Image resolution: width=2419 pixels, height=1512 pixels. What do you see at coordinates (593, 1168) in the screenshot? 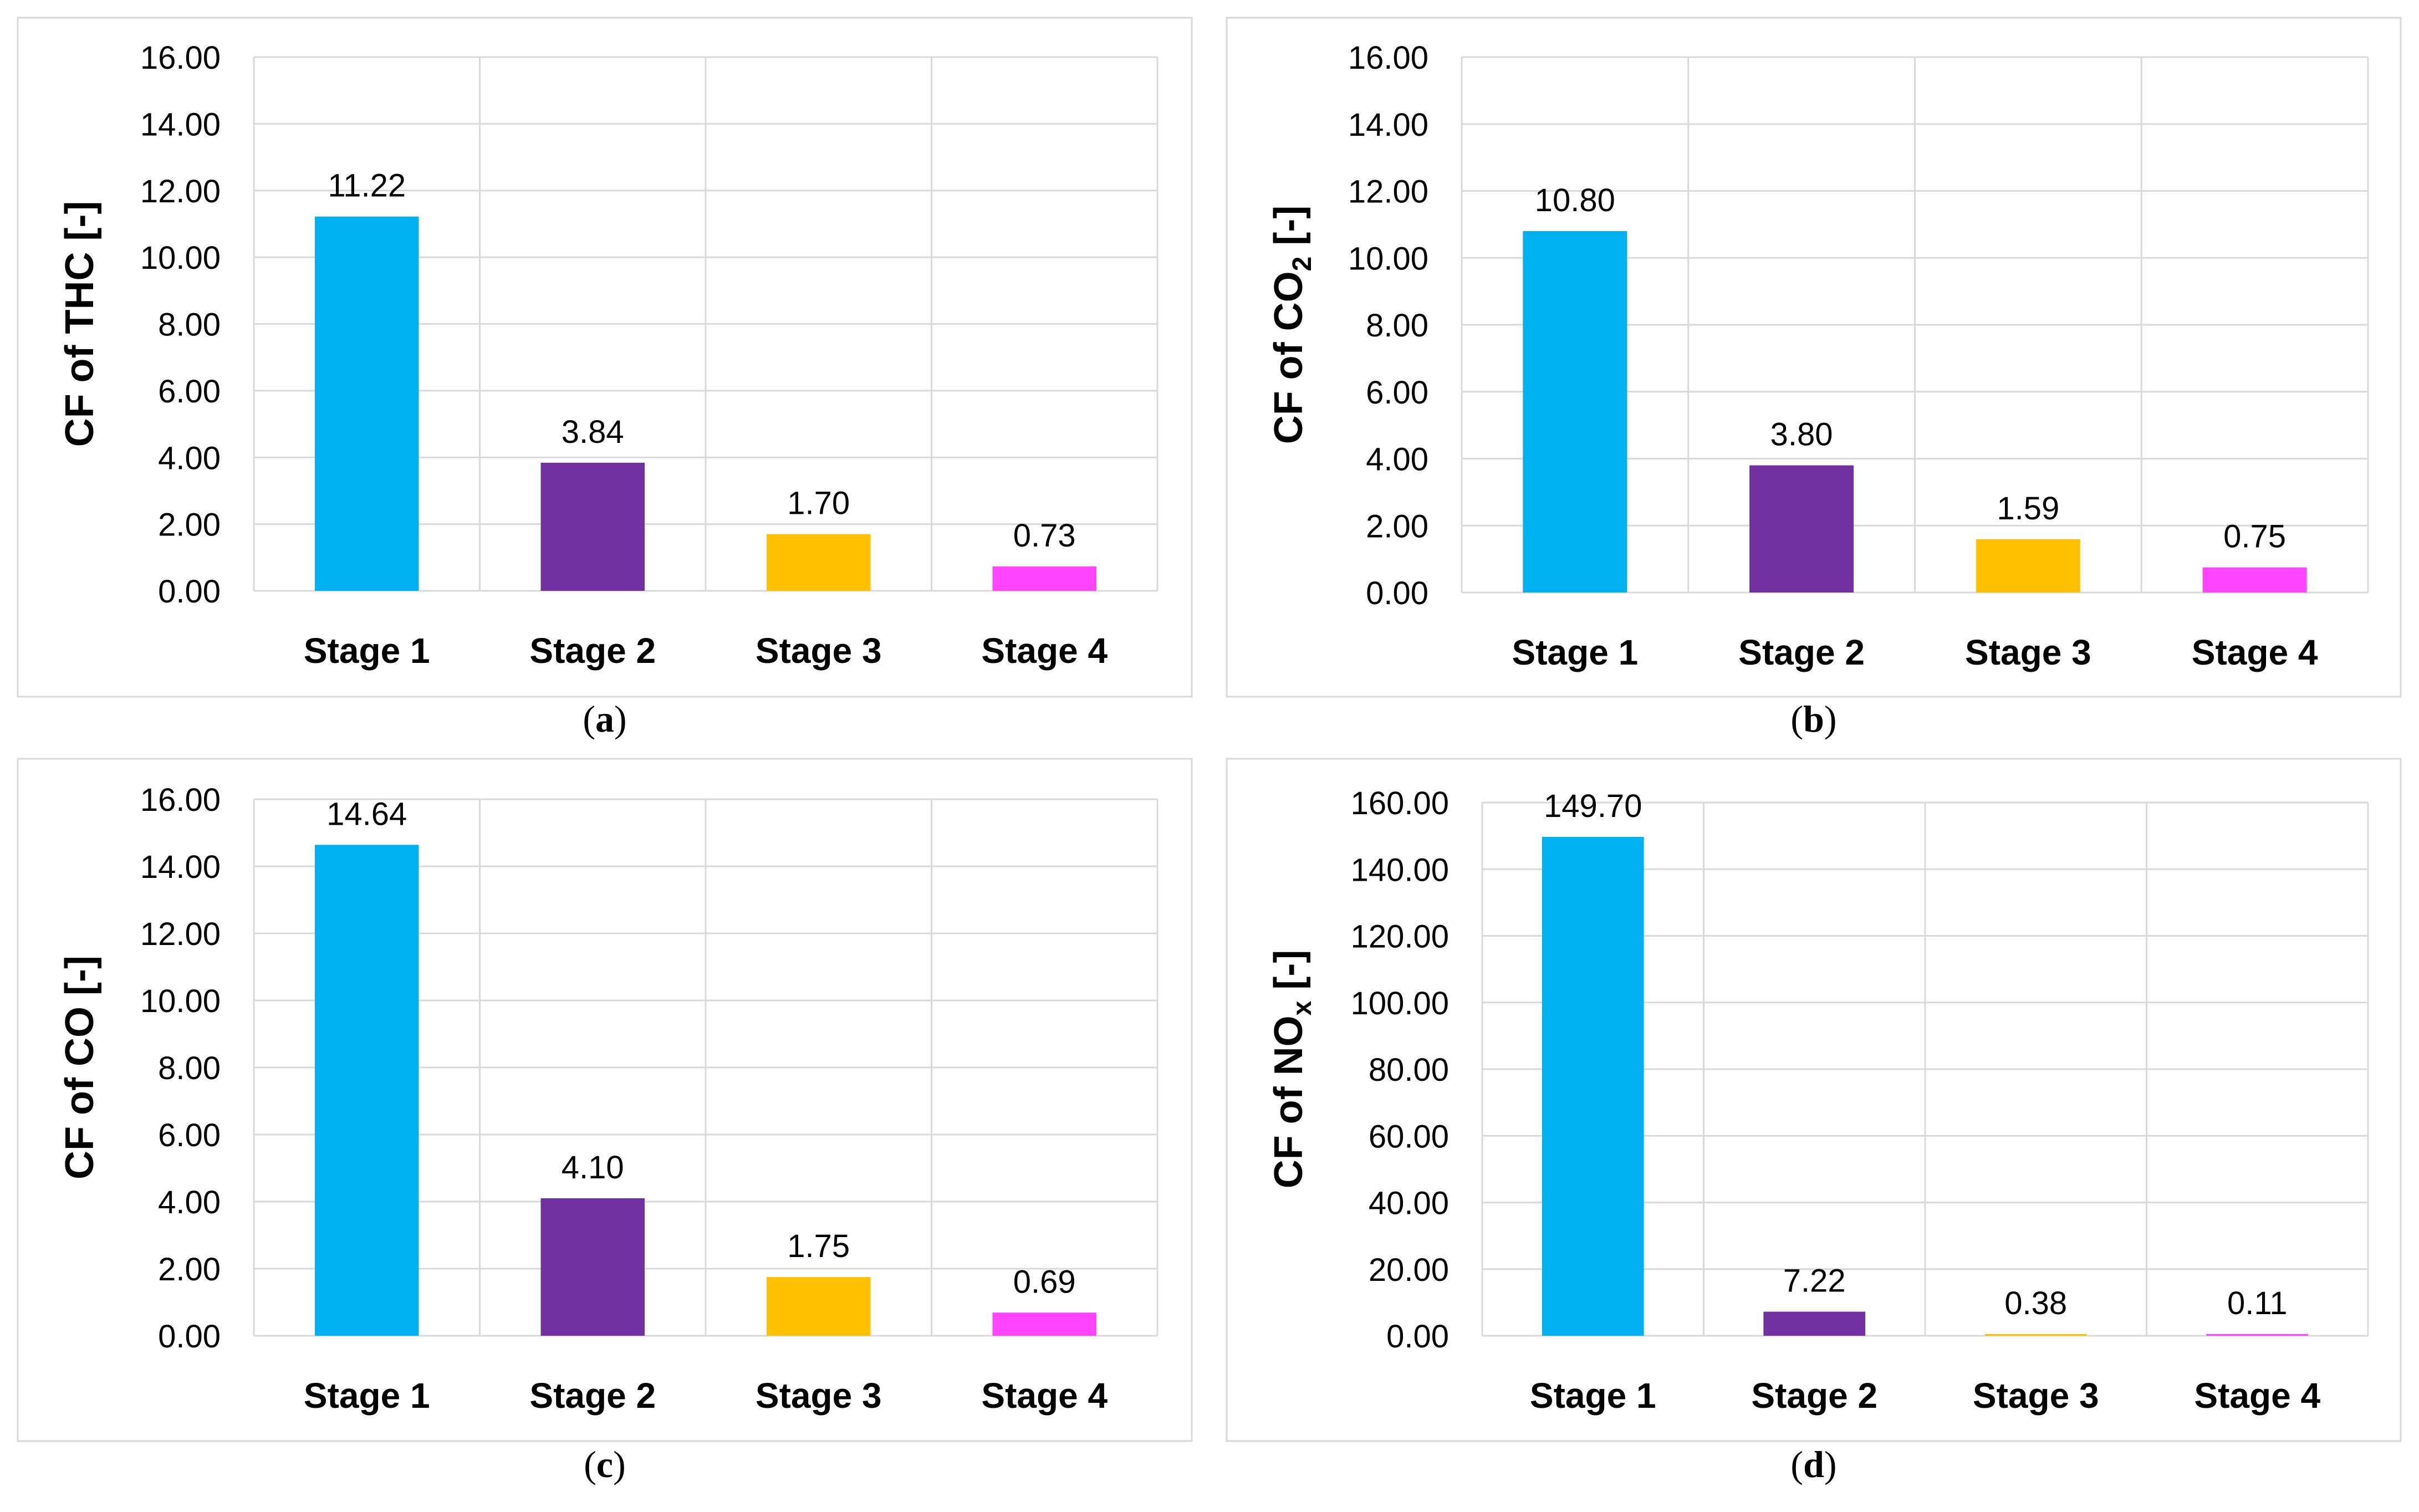
I see `data-label: 4.10` at bounding box center [593, 1168].